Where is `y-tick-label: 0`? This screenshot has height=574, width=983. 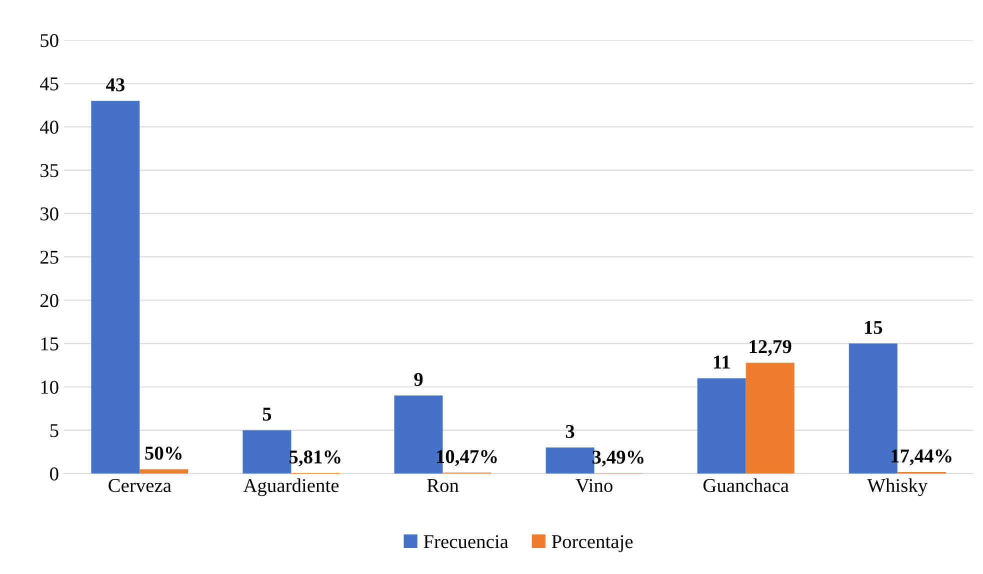
y-tick-label: 0 is located at coordinates (54, 473).